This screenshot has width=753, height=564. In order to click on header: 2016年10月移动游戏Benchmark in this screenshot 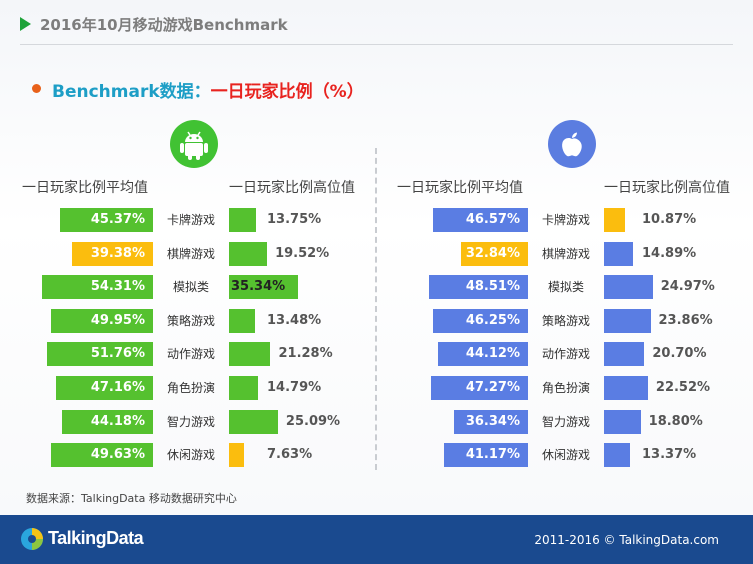, I will do `click(376, 24)`.